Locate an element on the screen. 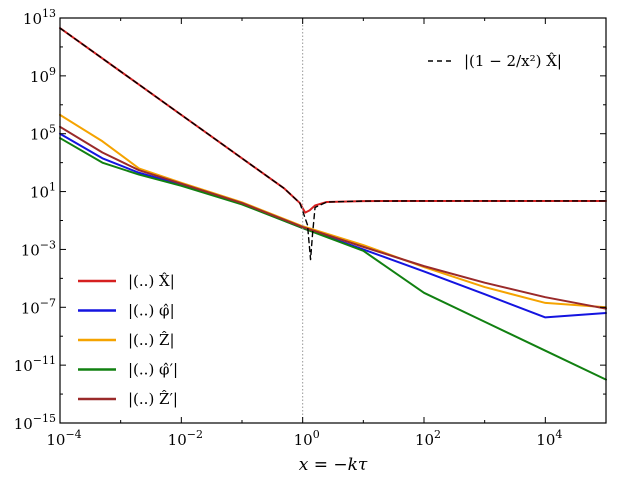 The height and width of the screenshot is (482, 618). y-tick-label: 10¹³ is located at coordinates (39, 17).